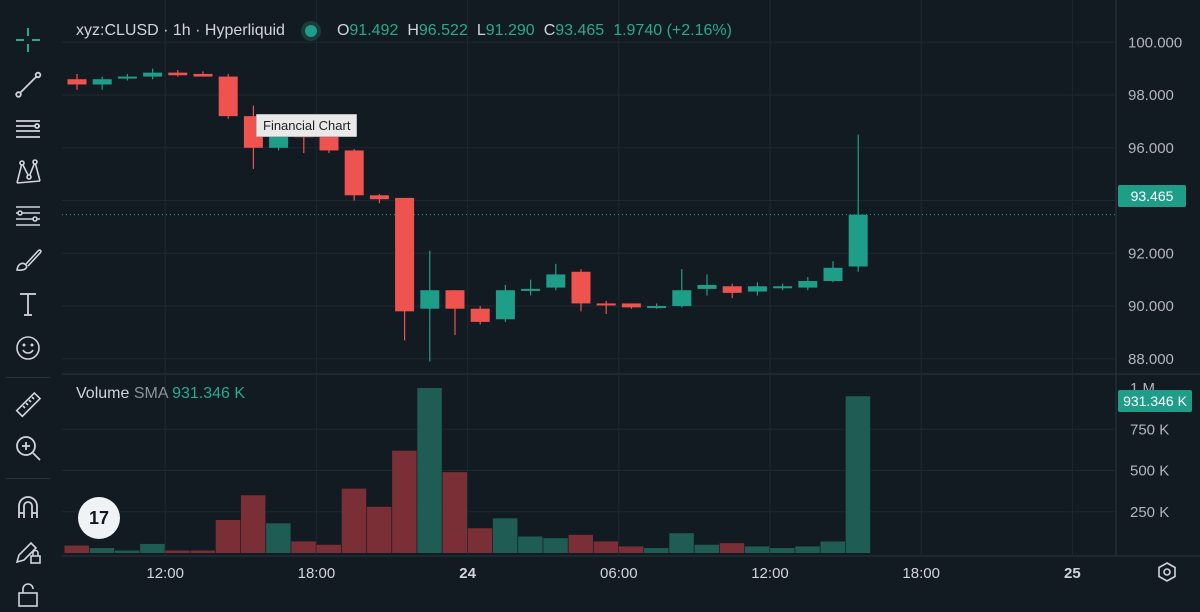 This screenshot has height=612, width=1200. Describe the element at coordinates (1167, 572) in the screenshot. I see `settings-icon` at that location.